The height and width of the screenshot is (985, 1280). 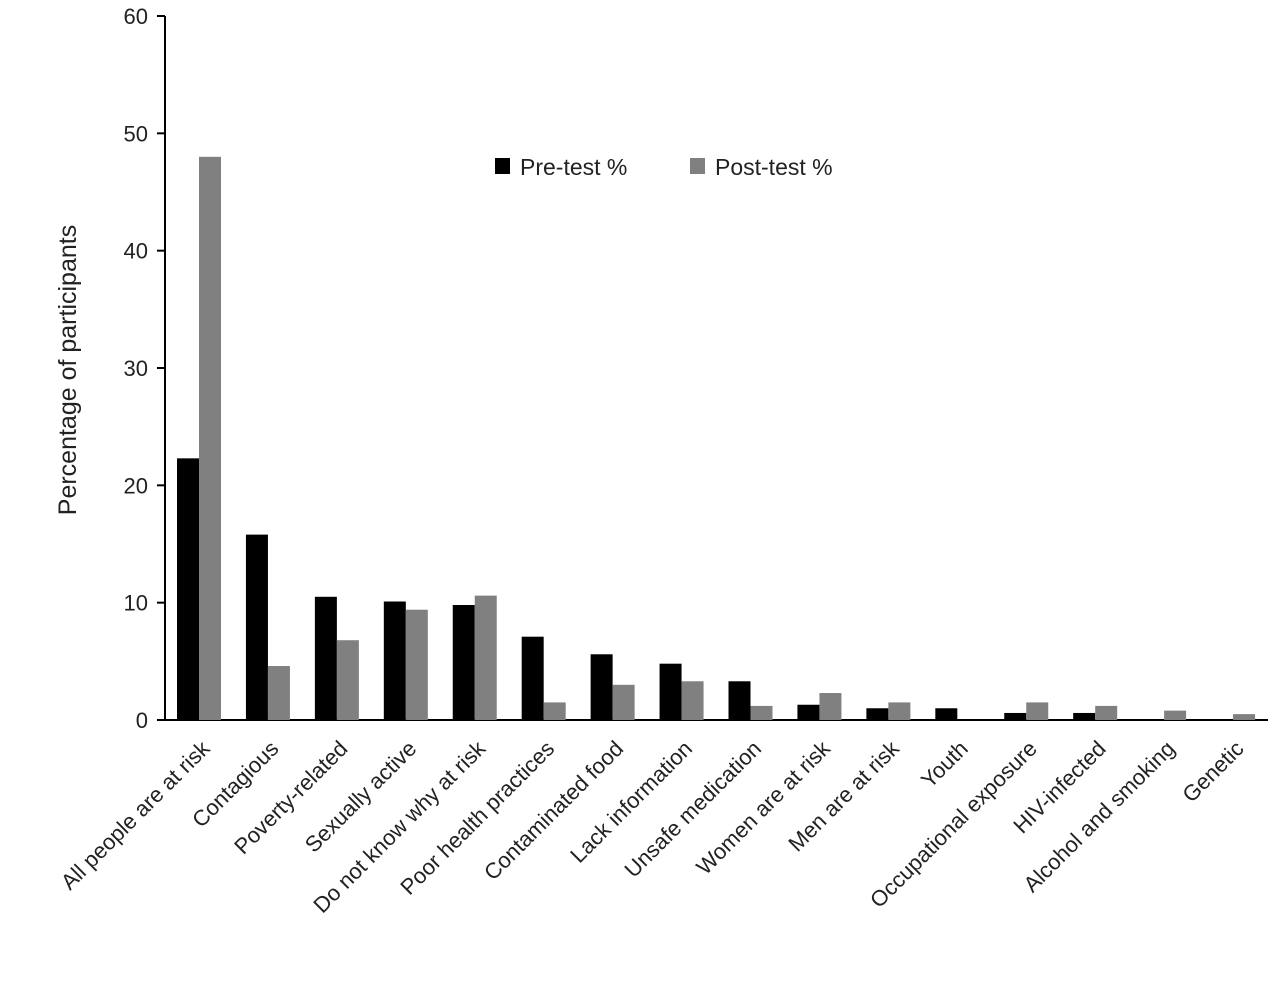 What do you see at coordinates (944, 764) in the screenshot?
I see `category-label: Youth` at bounding box center [944, 764].